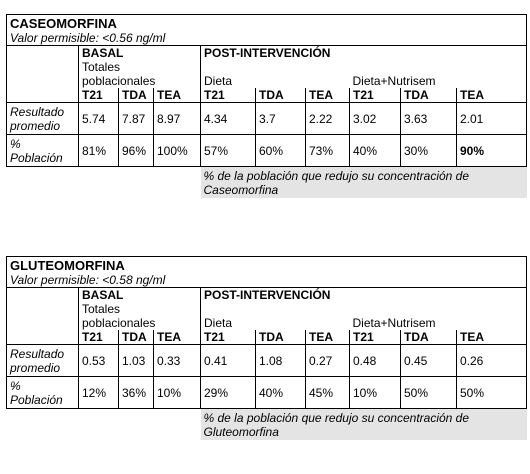 The width and height of the screenshot is (530, 474). Describe the element at coordinates (327, 118) in the screenshot. I see `data-cell: 2.22` at that location.